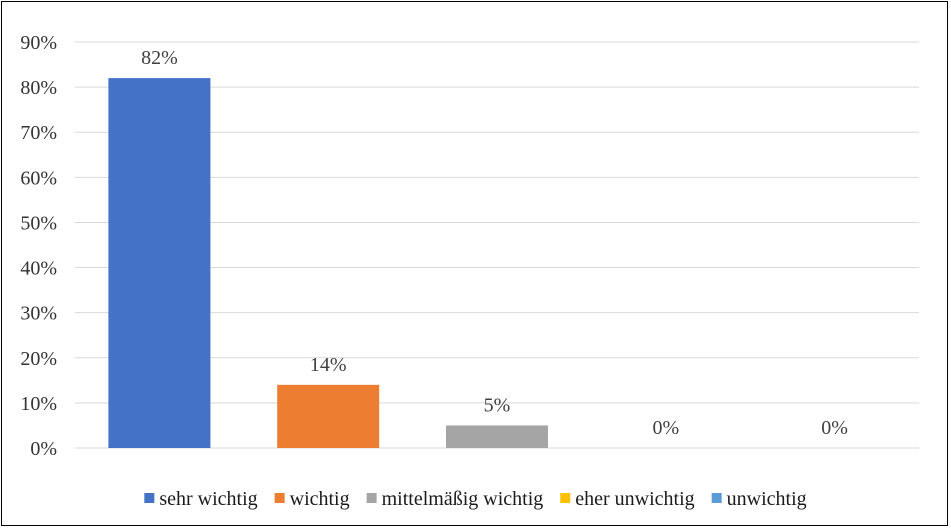  What do you see at coordinates (208, 499) in the screenshot?
I see `legend-label: sehr wichtig` at bounding box center [208, 499].